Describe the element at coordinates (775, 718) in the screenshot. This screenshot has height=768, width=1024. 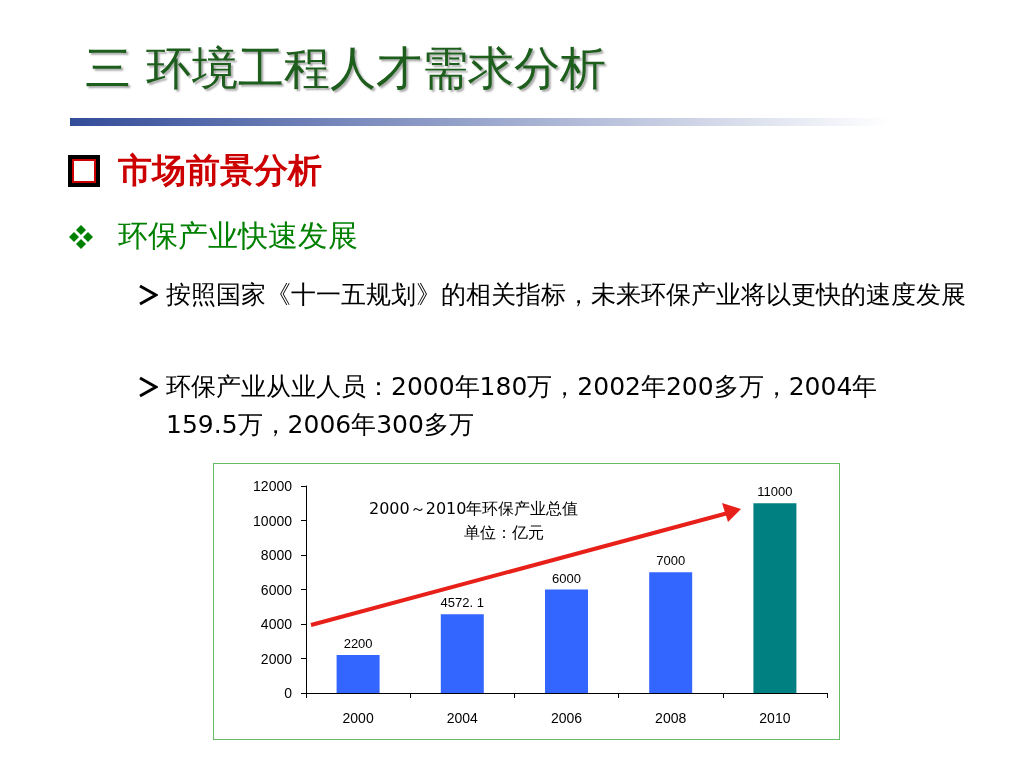
I see `x-tick-label: 2010` at that location.